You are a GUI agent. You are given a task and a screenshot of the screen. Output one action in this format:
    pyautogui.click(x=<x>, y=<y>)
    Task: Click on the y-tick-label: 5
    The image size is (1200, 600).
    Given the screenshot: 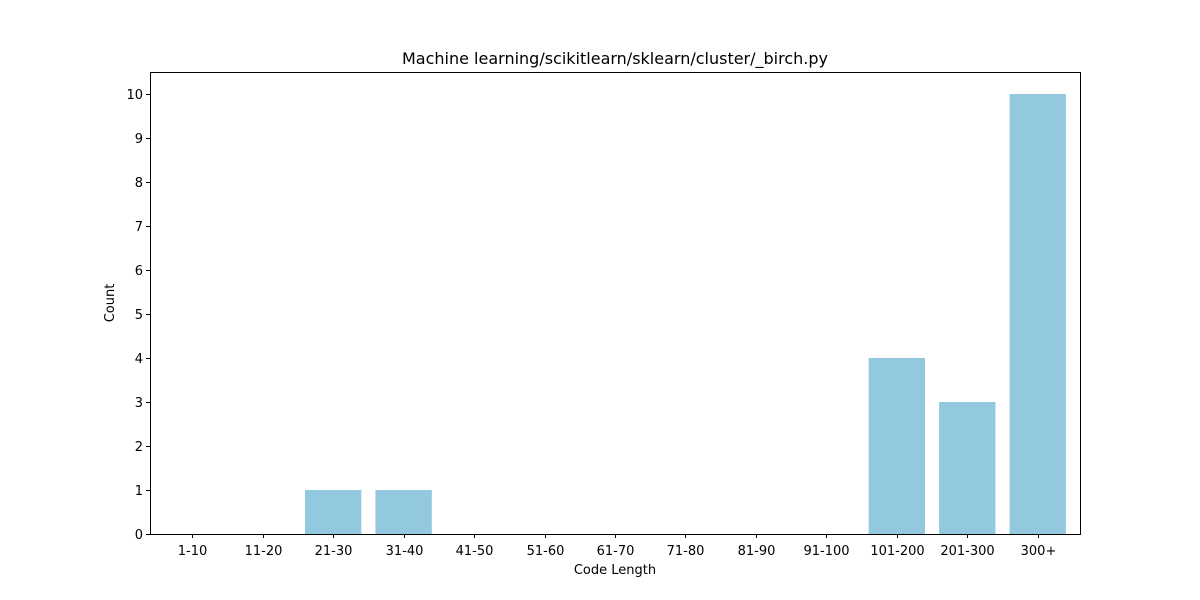 What is the action you would take?
    pyautogui.click(x=139, y=315)
    